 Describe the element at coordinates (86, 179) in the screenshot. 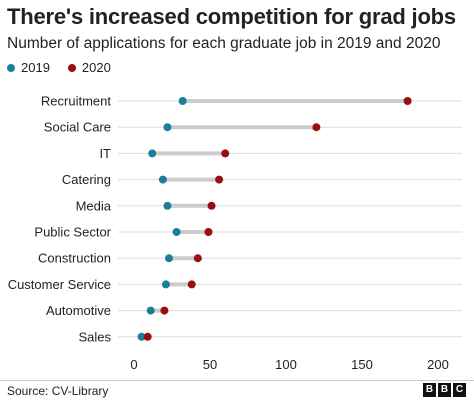

I see `category-label-catering: Catering` at that location.